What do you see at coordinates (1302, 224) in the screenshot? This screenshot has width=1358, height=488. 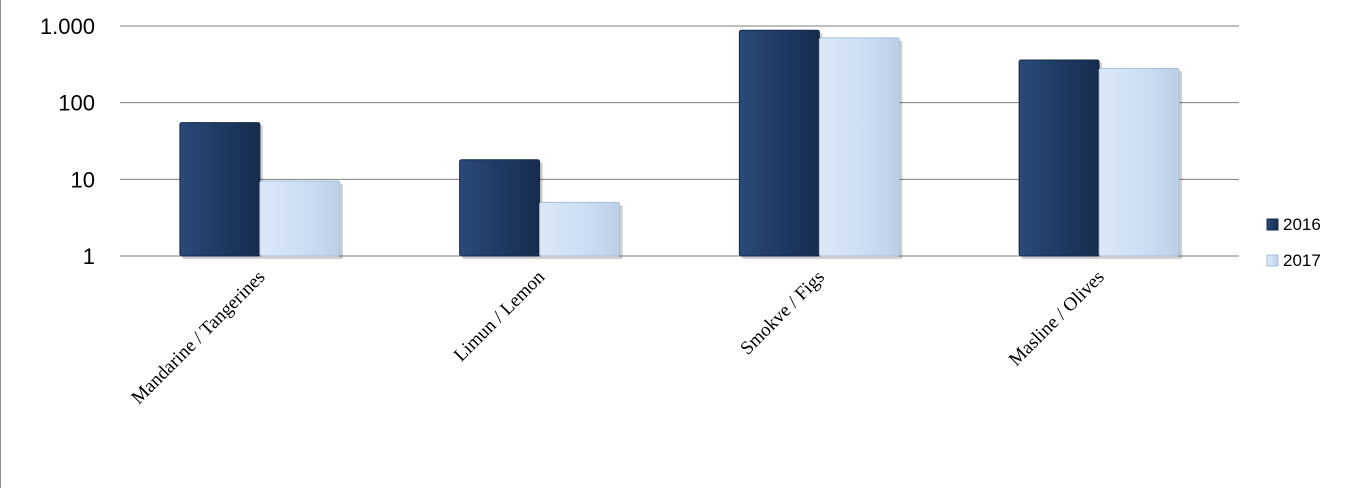 I see `legend-label: 2016` at bounding box center [1302, 224].